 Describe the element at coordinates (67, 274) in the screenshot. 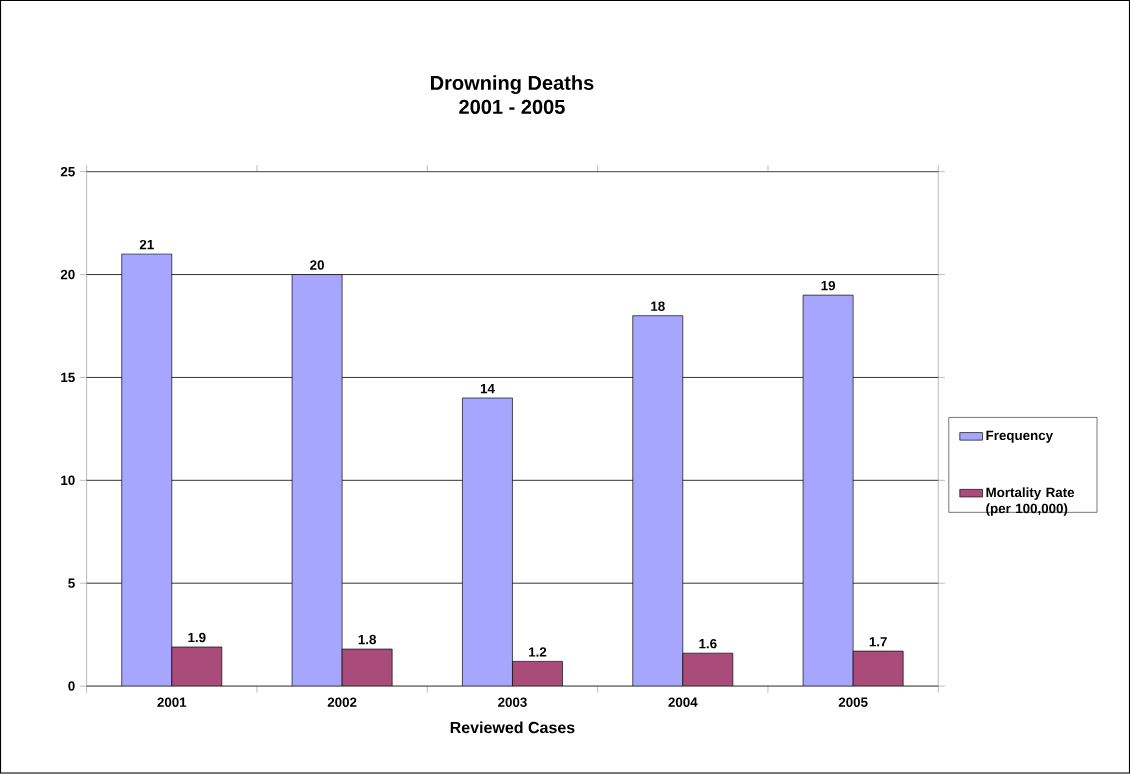

I see `y-tick-label: 20` at that location.